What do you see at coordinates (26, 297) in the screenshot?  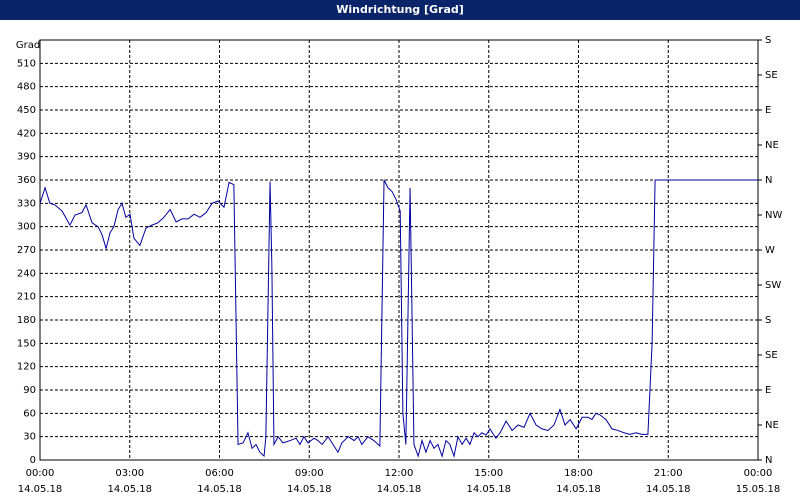 I see `y-tick-label: 210` at bounding box center [26, 297].